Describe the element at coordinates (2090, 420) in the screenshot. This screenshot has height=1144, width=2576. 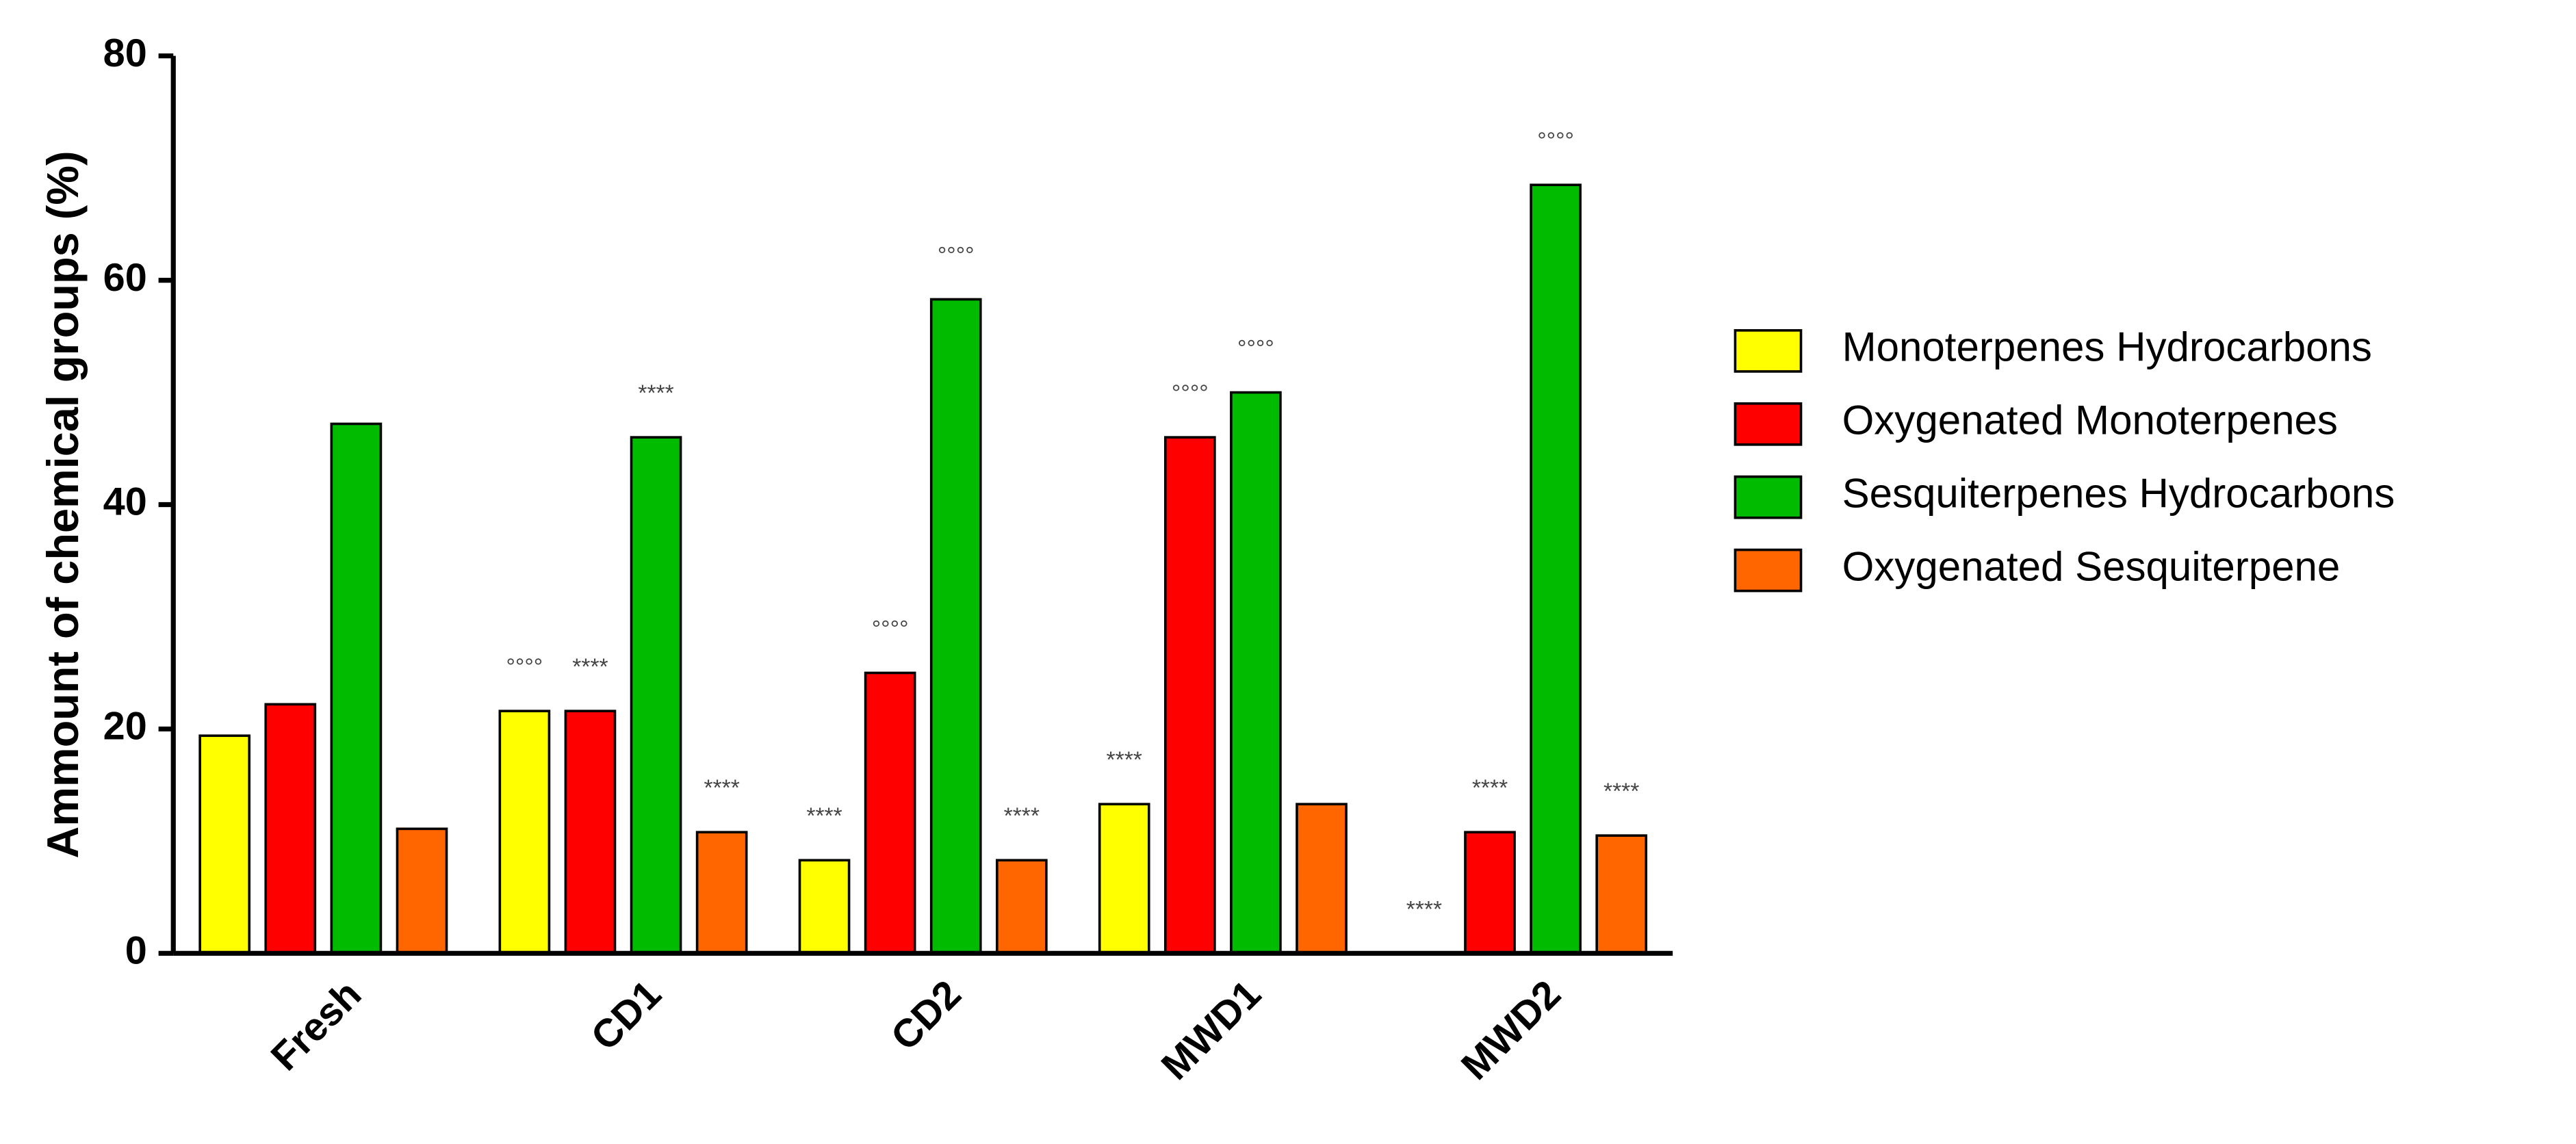
I see `legend-label: Oxygenated Monoterpenes` at that location.